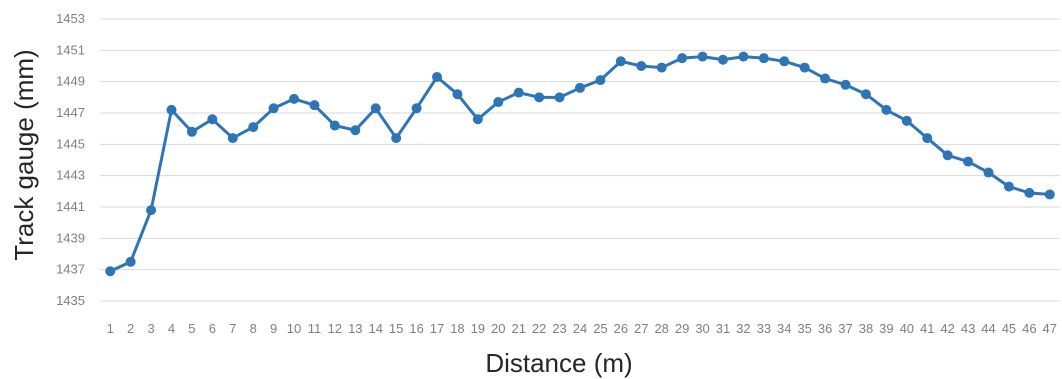 The width and height of the screenshot is (1062, 379). Describe the element at coordinates (70, 237) in the screenshot. I see `y-tick-label: 1439` at that location.